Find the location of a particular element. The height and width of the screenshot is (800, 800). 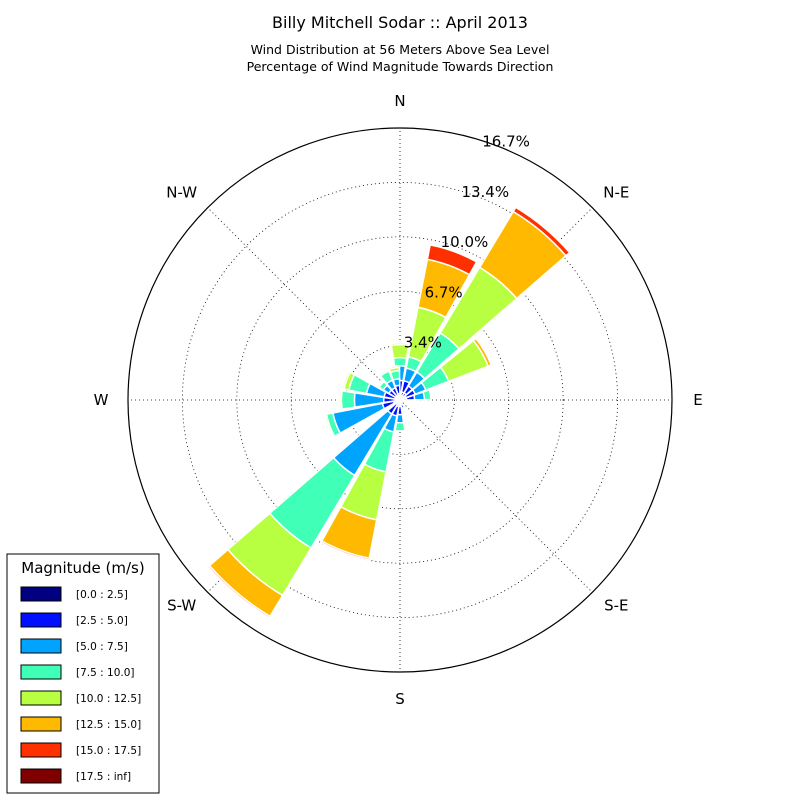

radial-labels: 3.4% 6.7% 10.0% 13.4% 16.7% is located at coordinates (467, 242).